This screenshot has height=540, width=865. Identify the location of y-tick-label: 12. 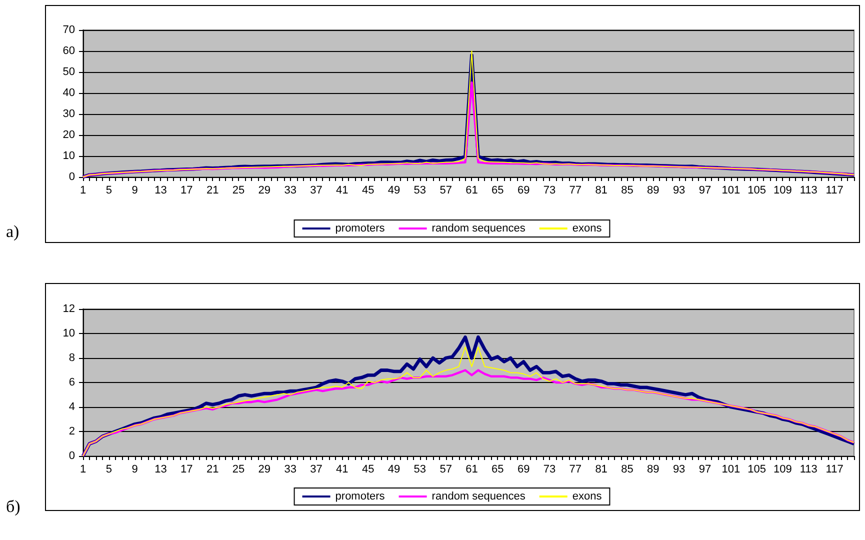
(68, 309).